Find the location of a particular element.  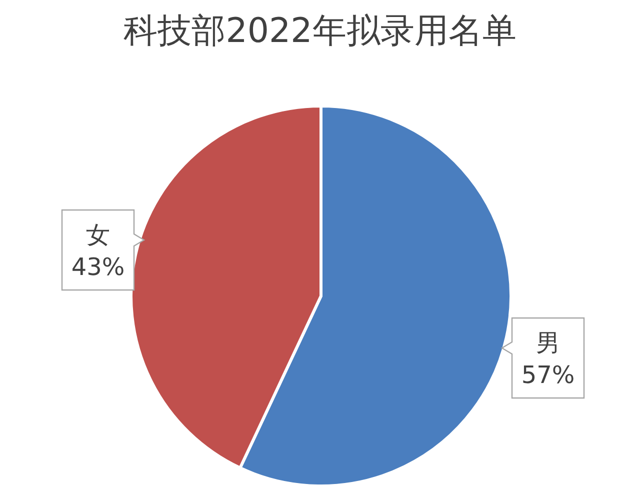

slice-label: 女 is located at coordinates (98, 235).